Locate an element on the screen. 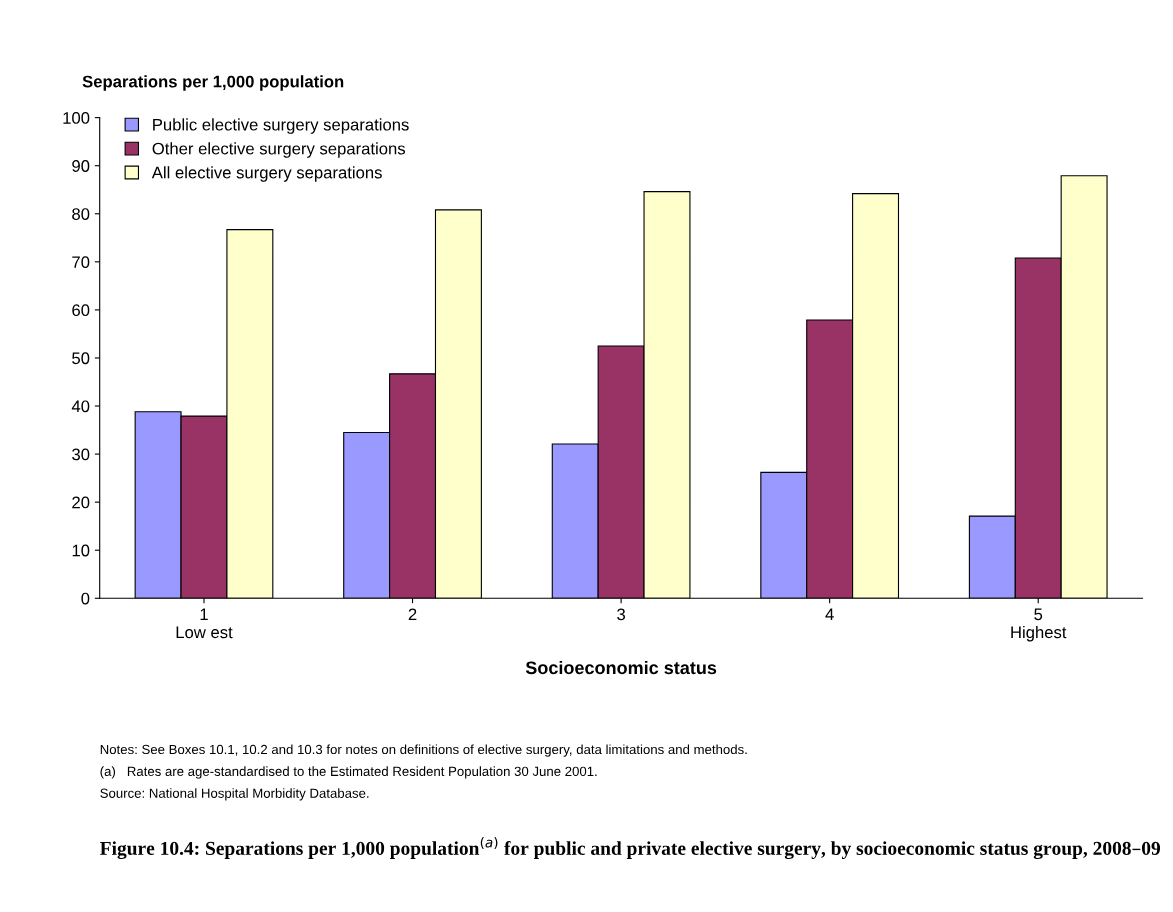 The image size is (1173, 912). text: Notes: See Boxes 10.1, 10.2 and 10.3 for notes on definitions of elective surgery, data limitations and methods. is located at coordinates (423, 750).